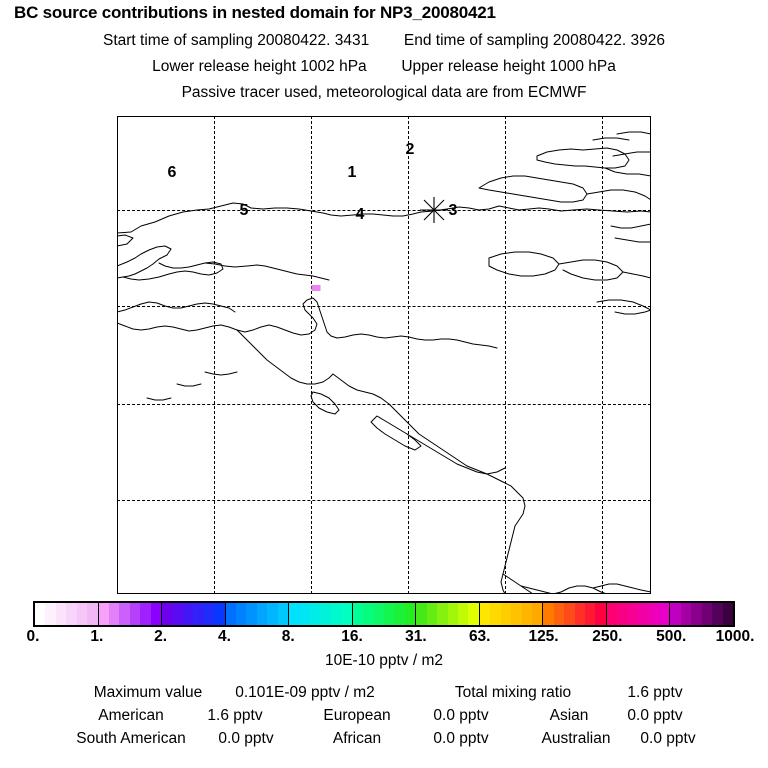  I want to click on region-6-label: 6, so click(172, 172).